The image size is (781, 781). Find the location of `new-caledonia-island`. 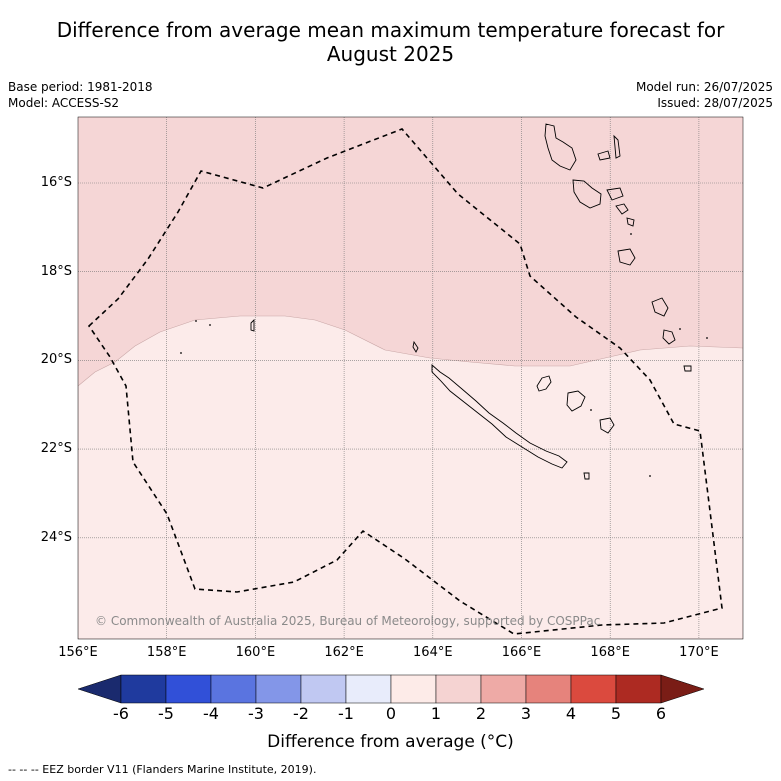

new-caledonia-island is located at coordinates (499, 416).